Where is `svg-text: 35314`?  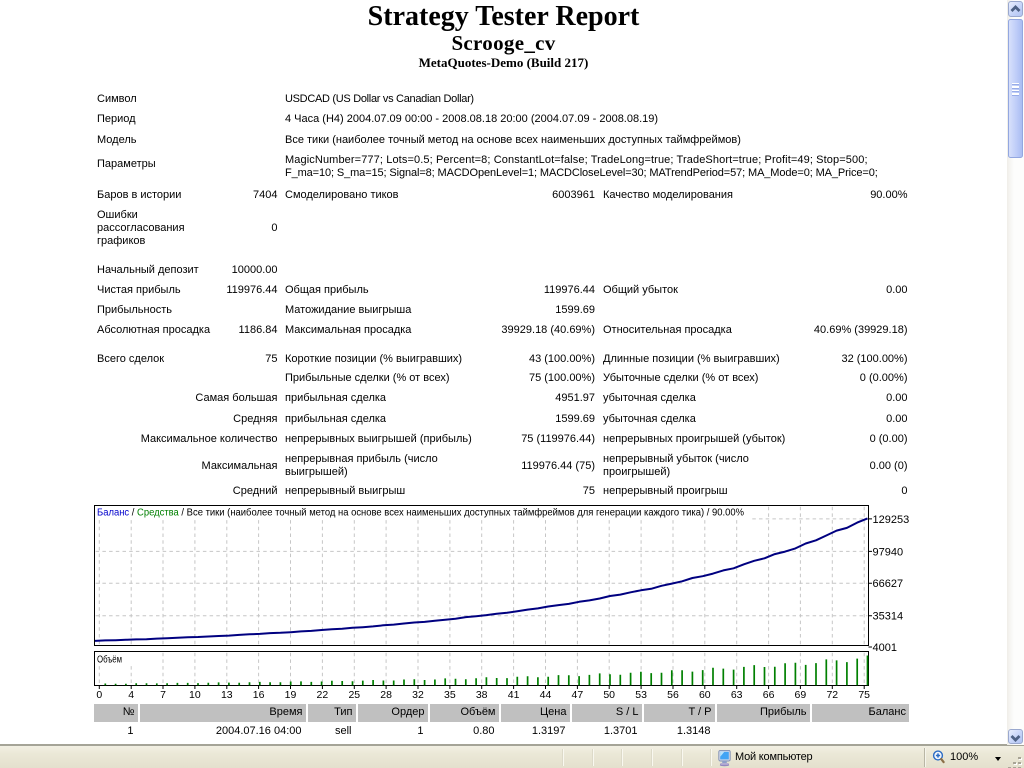
svg-text: 35314 is located at coordinates (888, 617).